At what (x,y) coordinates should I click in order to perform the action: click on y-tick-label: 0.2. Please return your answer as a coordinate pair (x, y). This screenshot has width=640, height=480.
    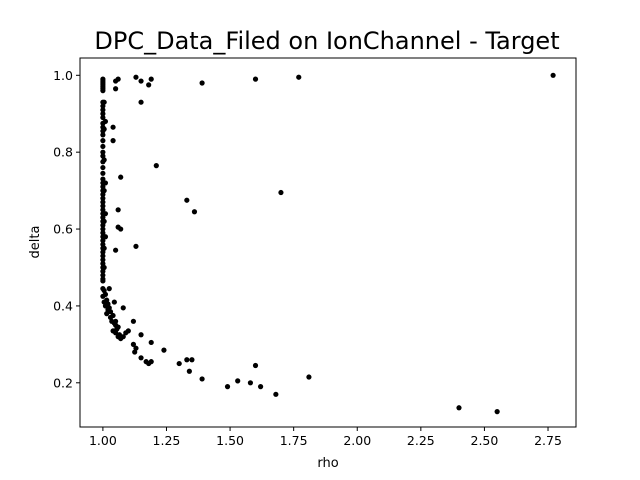
    Looking at the image, I should click on (63, 382).